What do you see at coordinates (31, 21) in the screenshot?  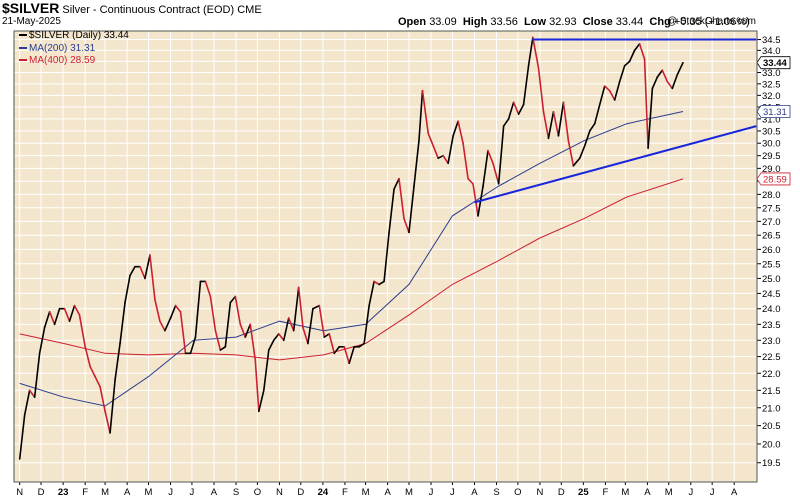 I see `chart-date: 21-May-2025` at bounding box center [31, 21].